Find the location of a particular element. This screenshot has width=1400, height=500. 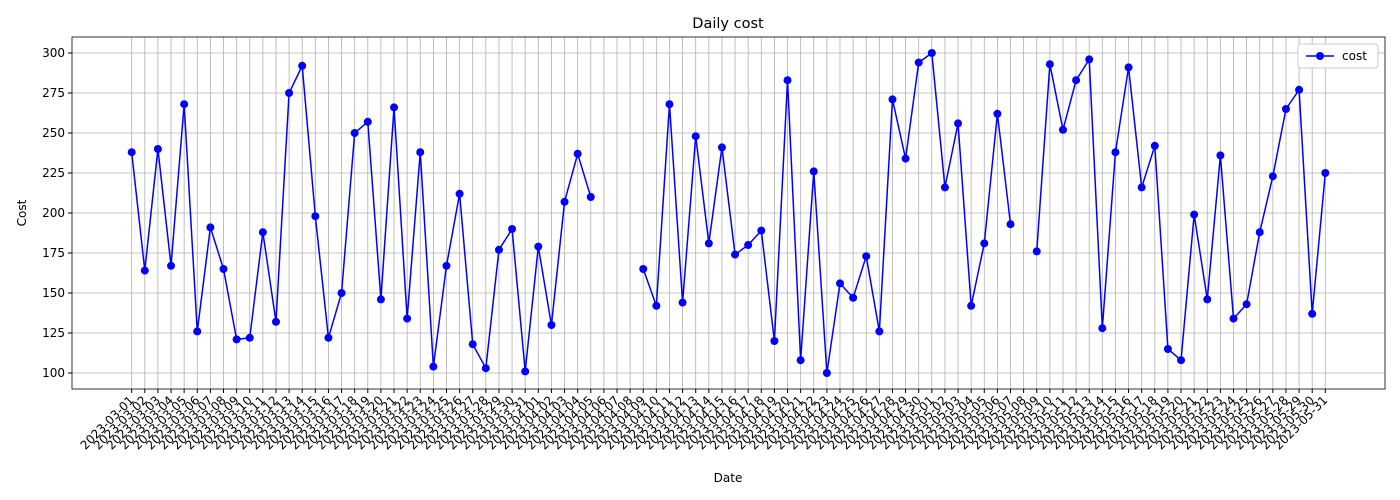

y-tick-label: 125 is located at coordinates (53, 333).